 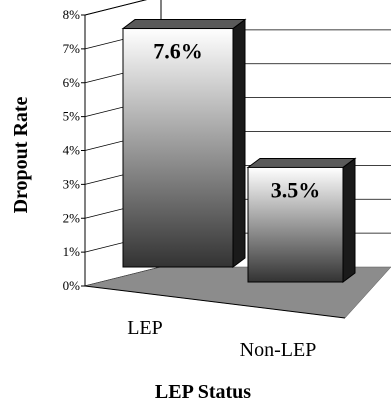 I want to click on bar-data-label: 3.5%, so click(x=296, y=189).